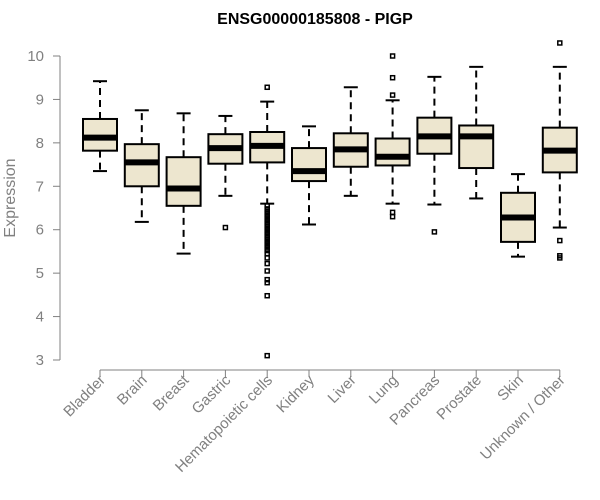 The image size is (600, 500). I want to click on y-tick-label: 10, so click(35, 56).